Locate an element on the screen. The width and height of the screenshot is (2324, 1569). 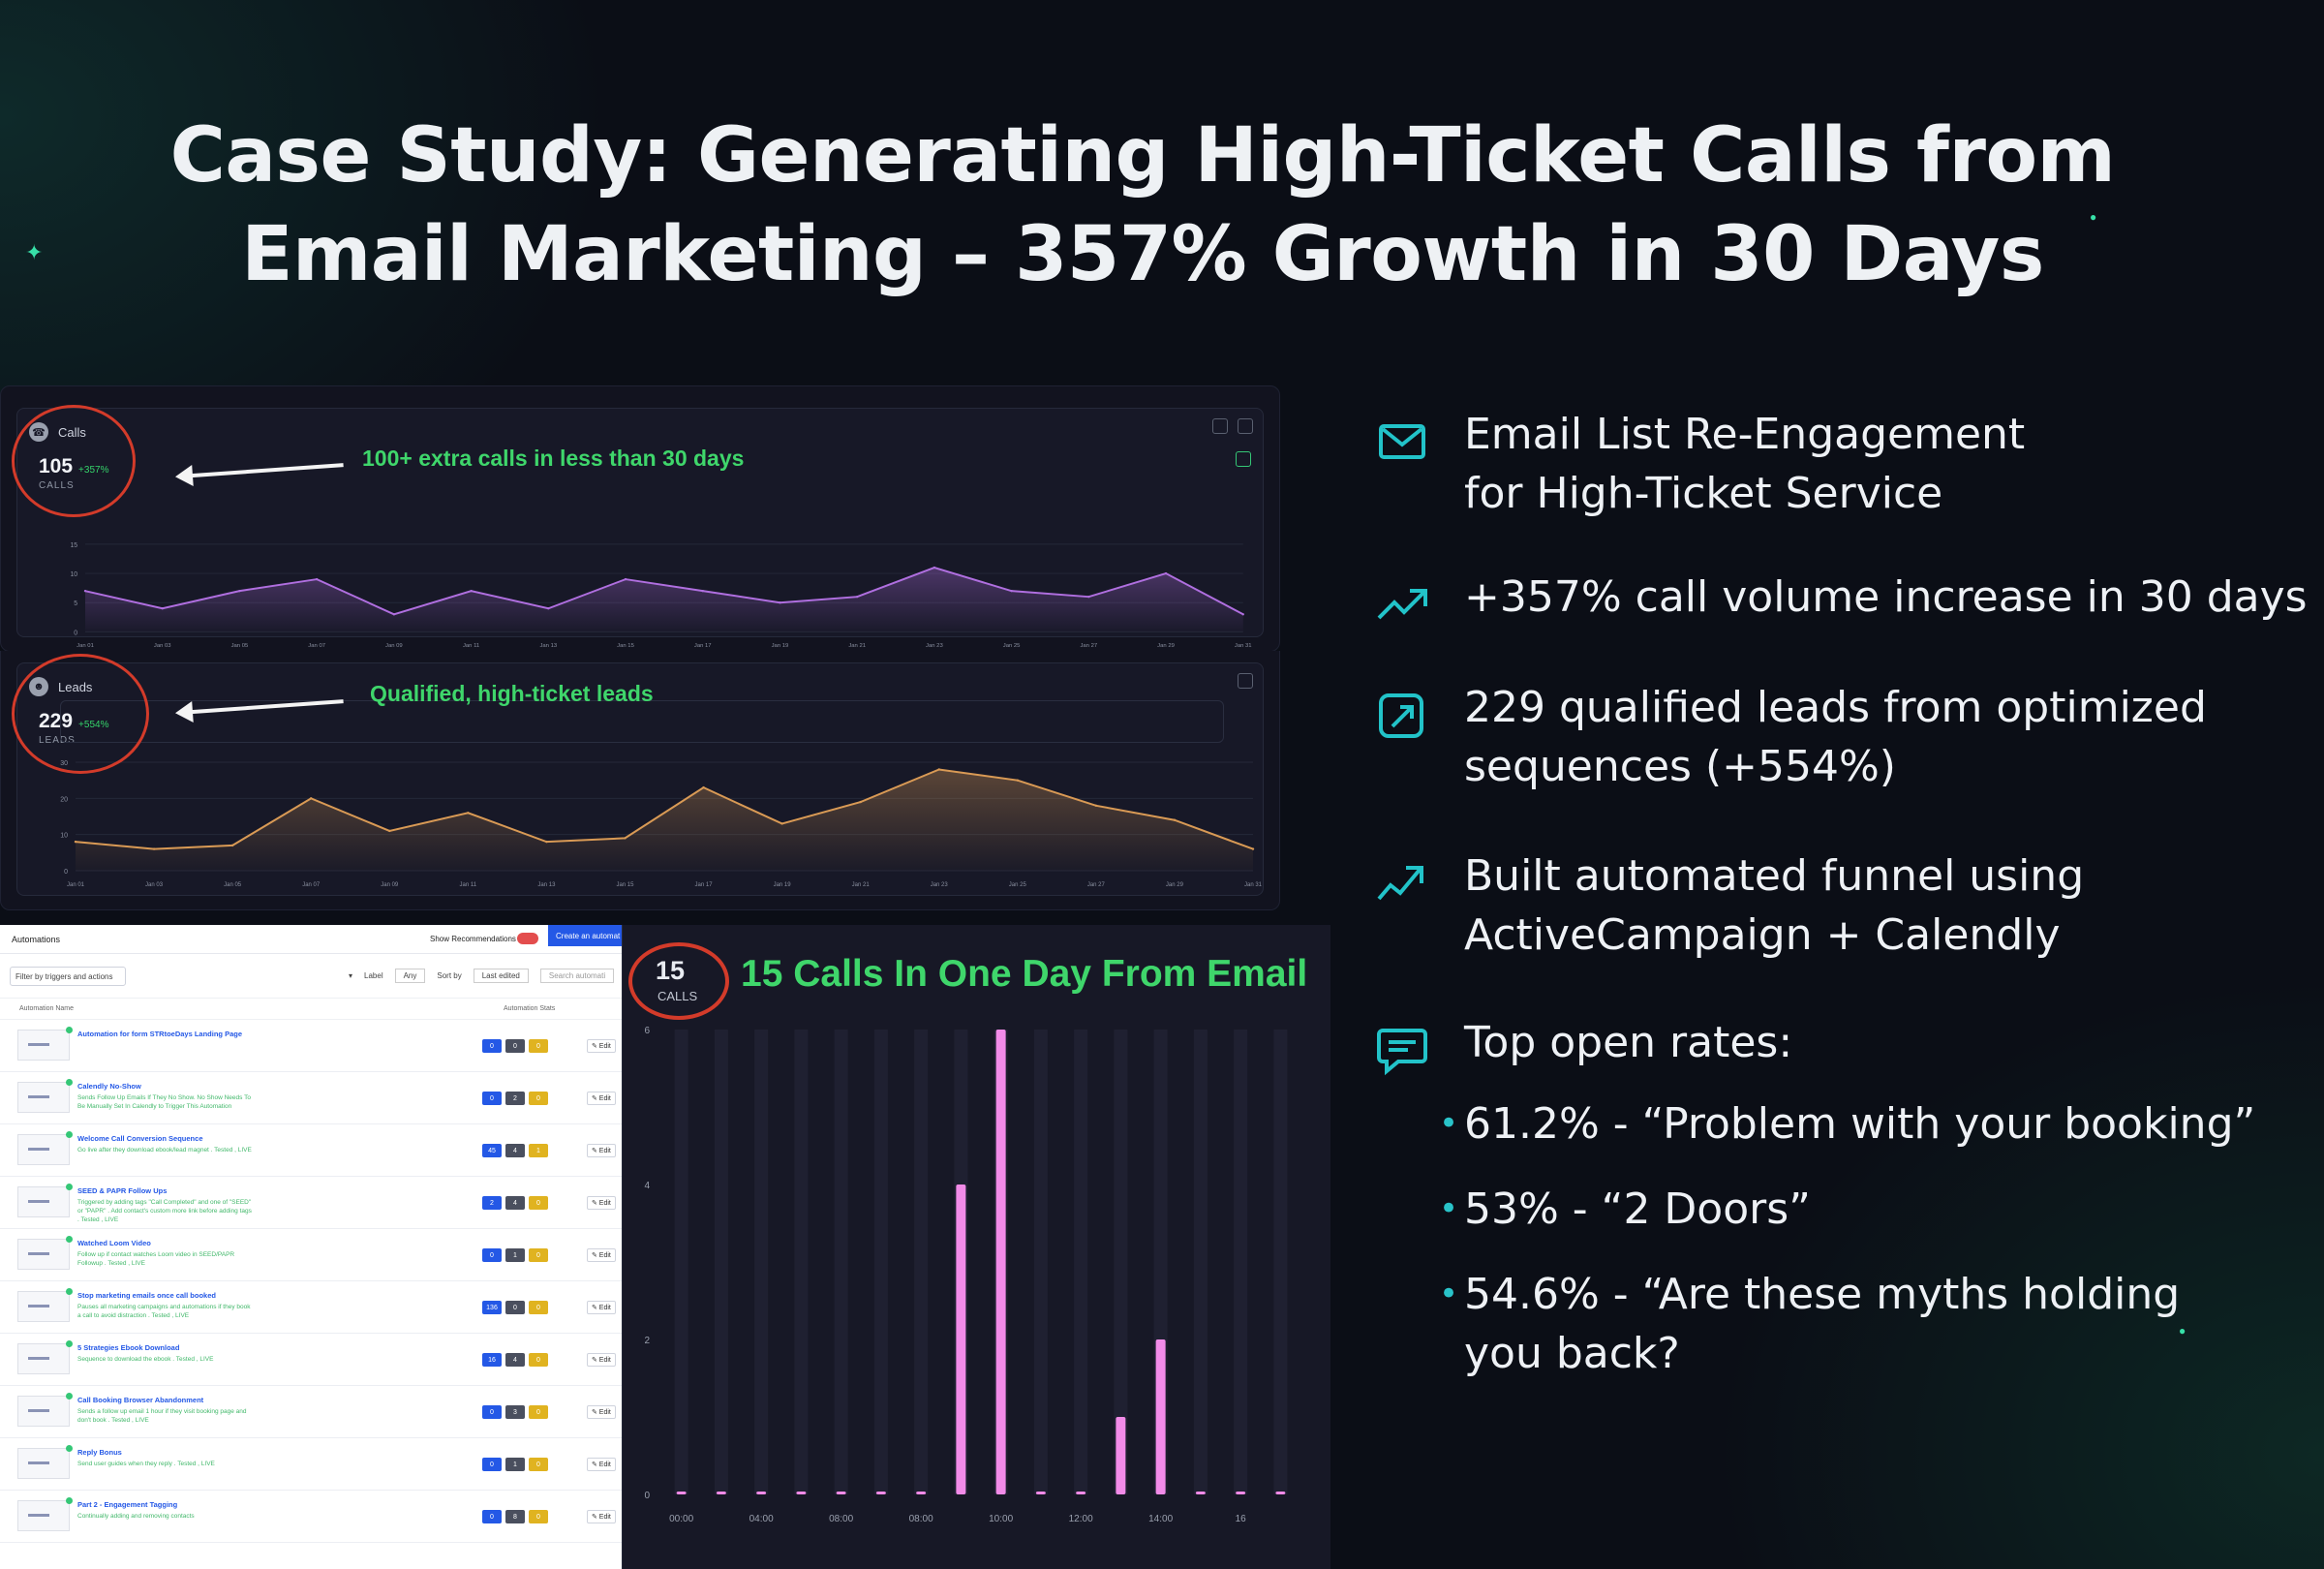
leads-highlight-ring is located at coordinates (81, 714).